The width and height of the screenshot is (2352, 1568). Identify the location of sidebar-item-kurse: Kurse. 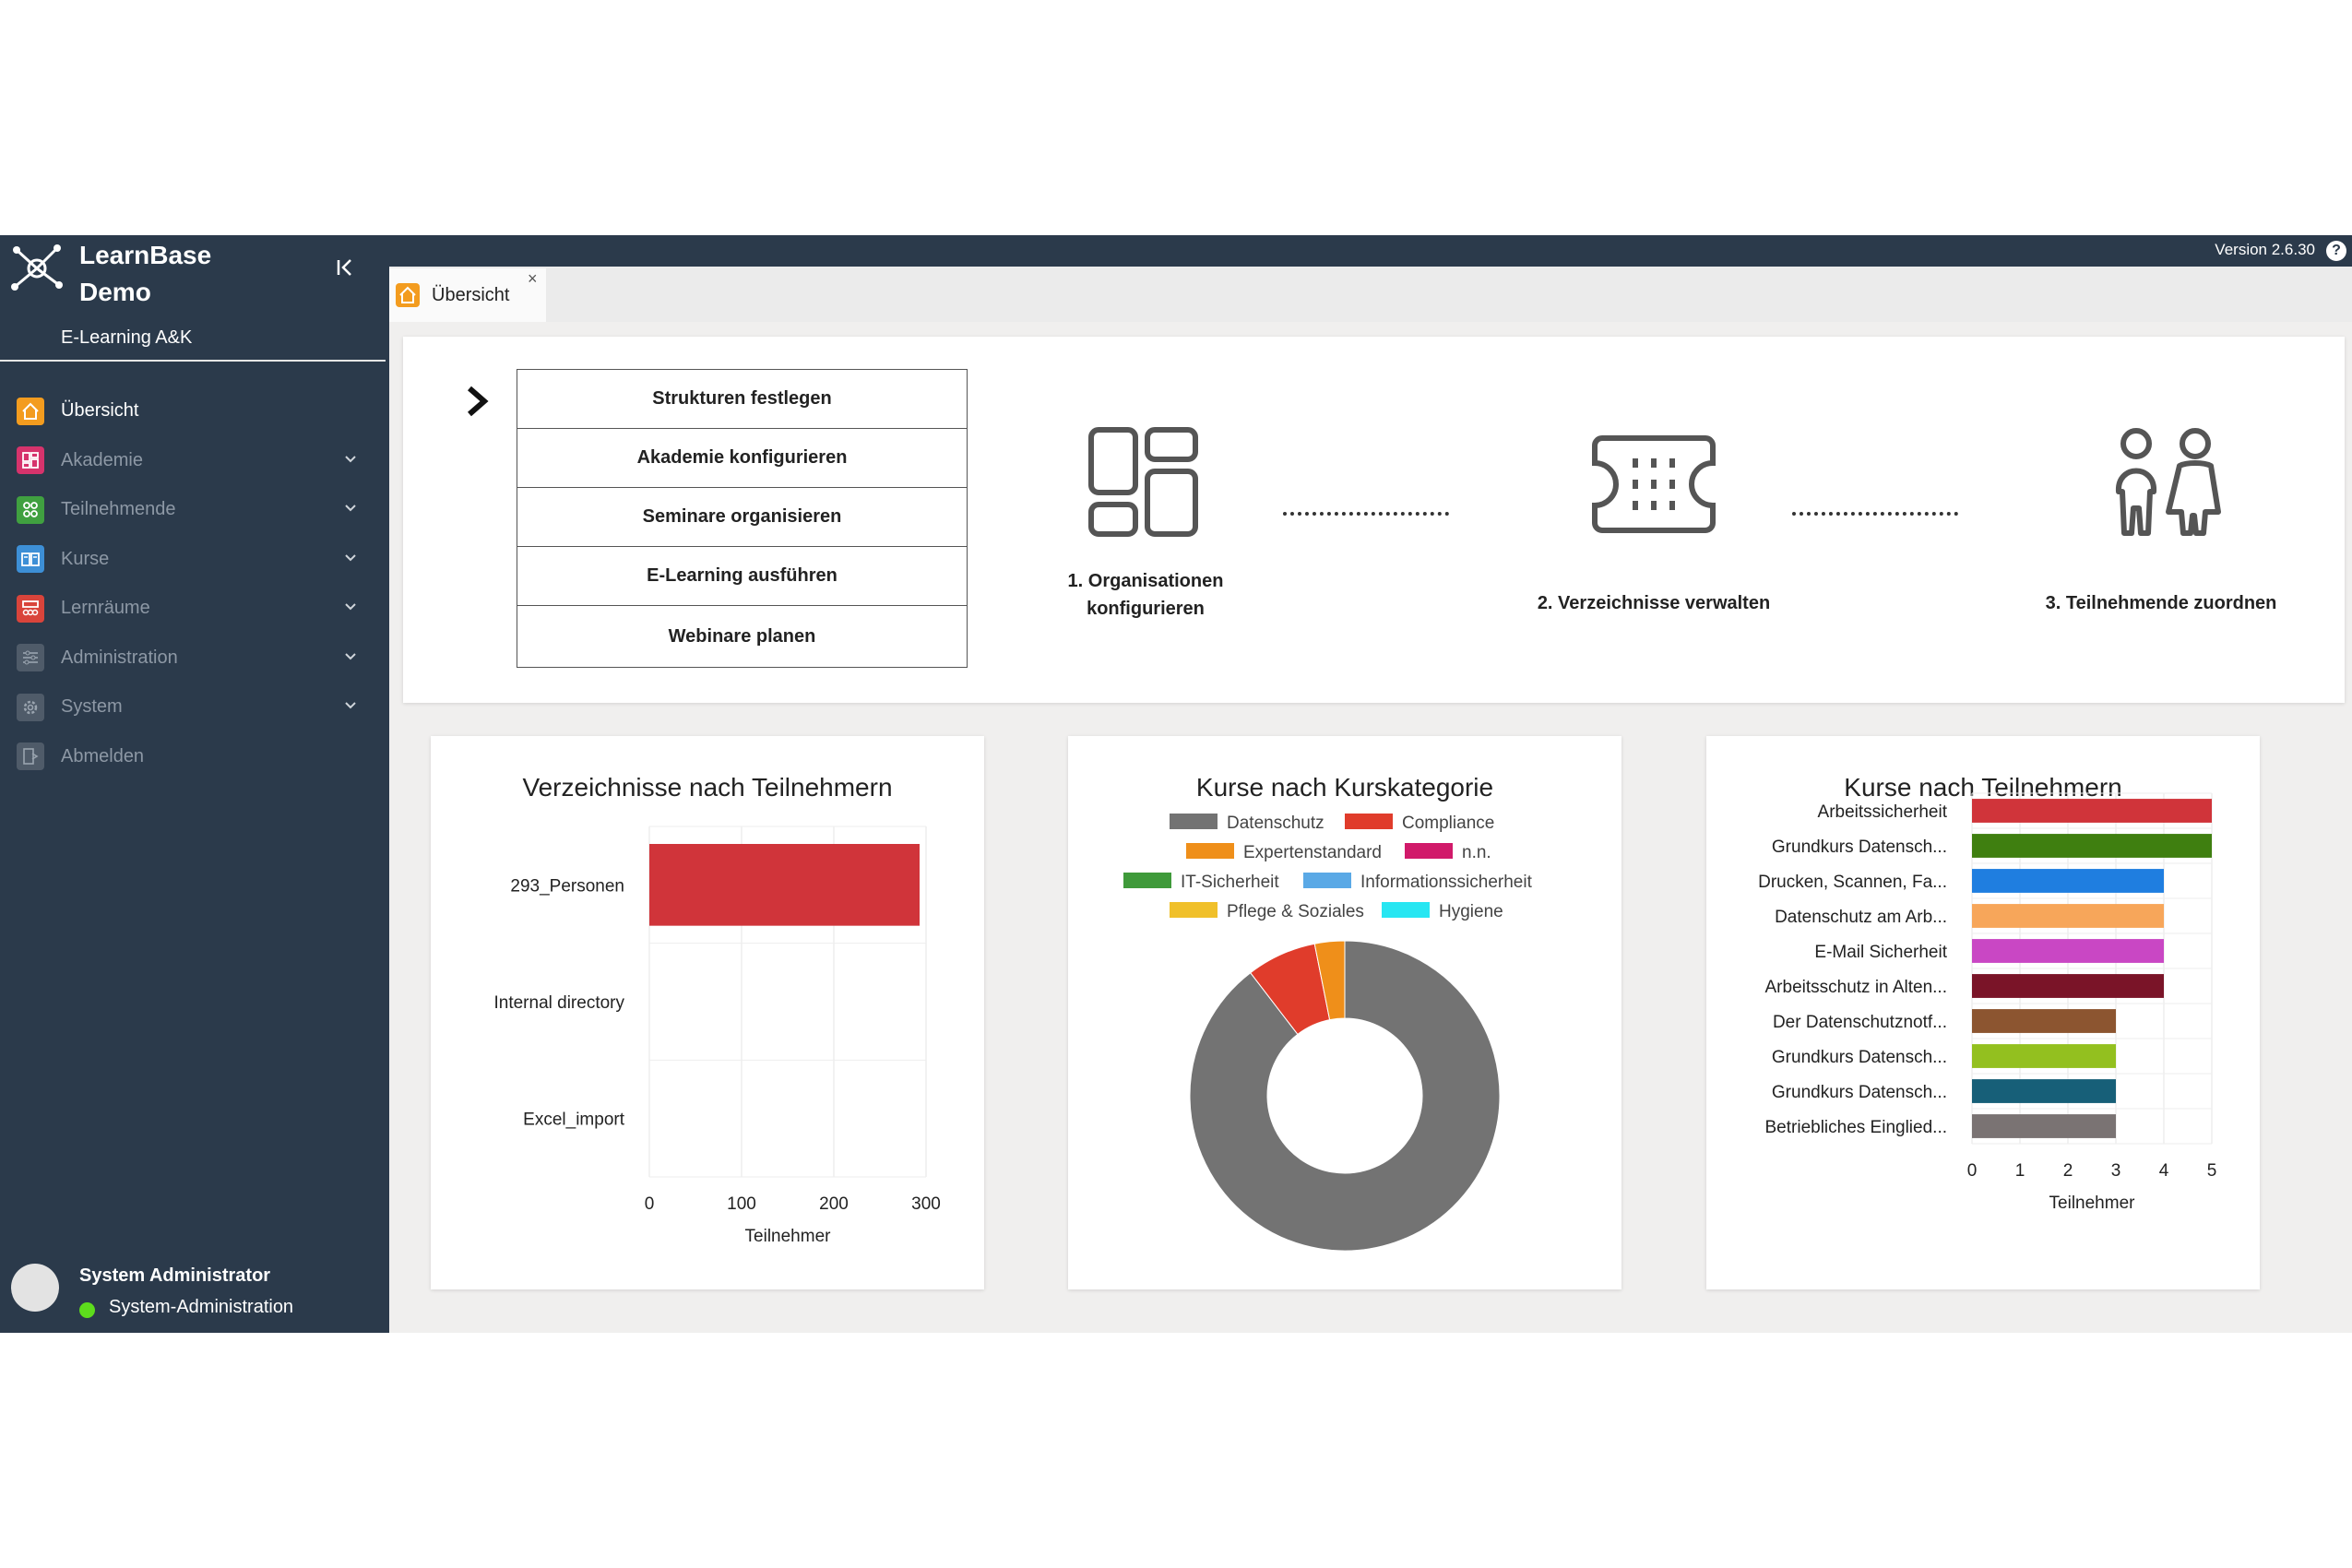
(194, 560).